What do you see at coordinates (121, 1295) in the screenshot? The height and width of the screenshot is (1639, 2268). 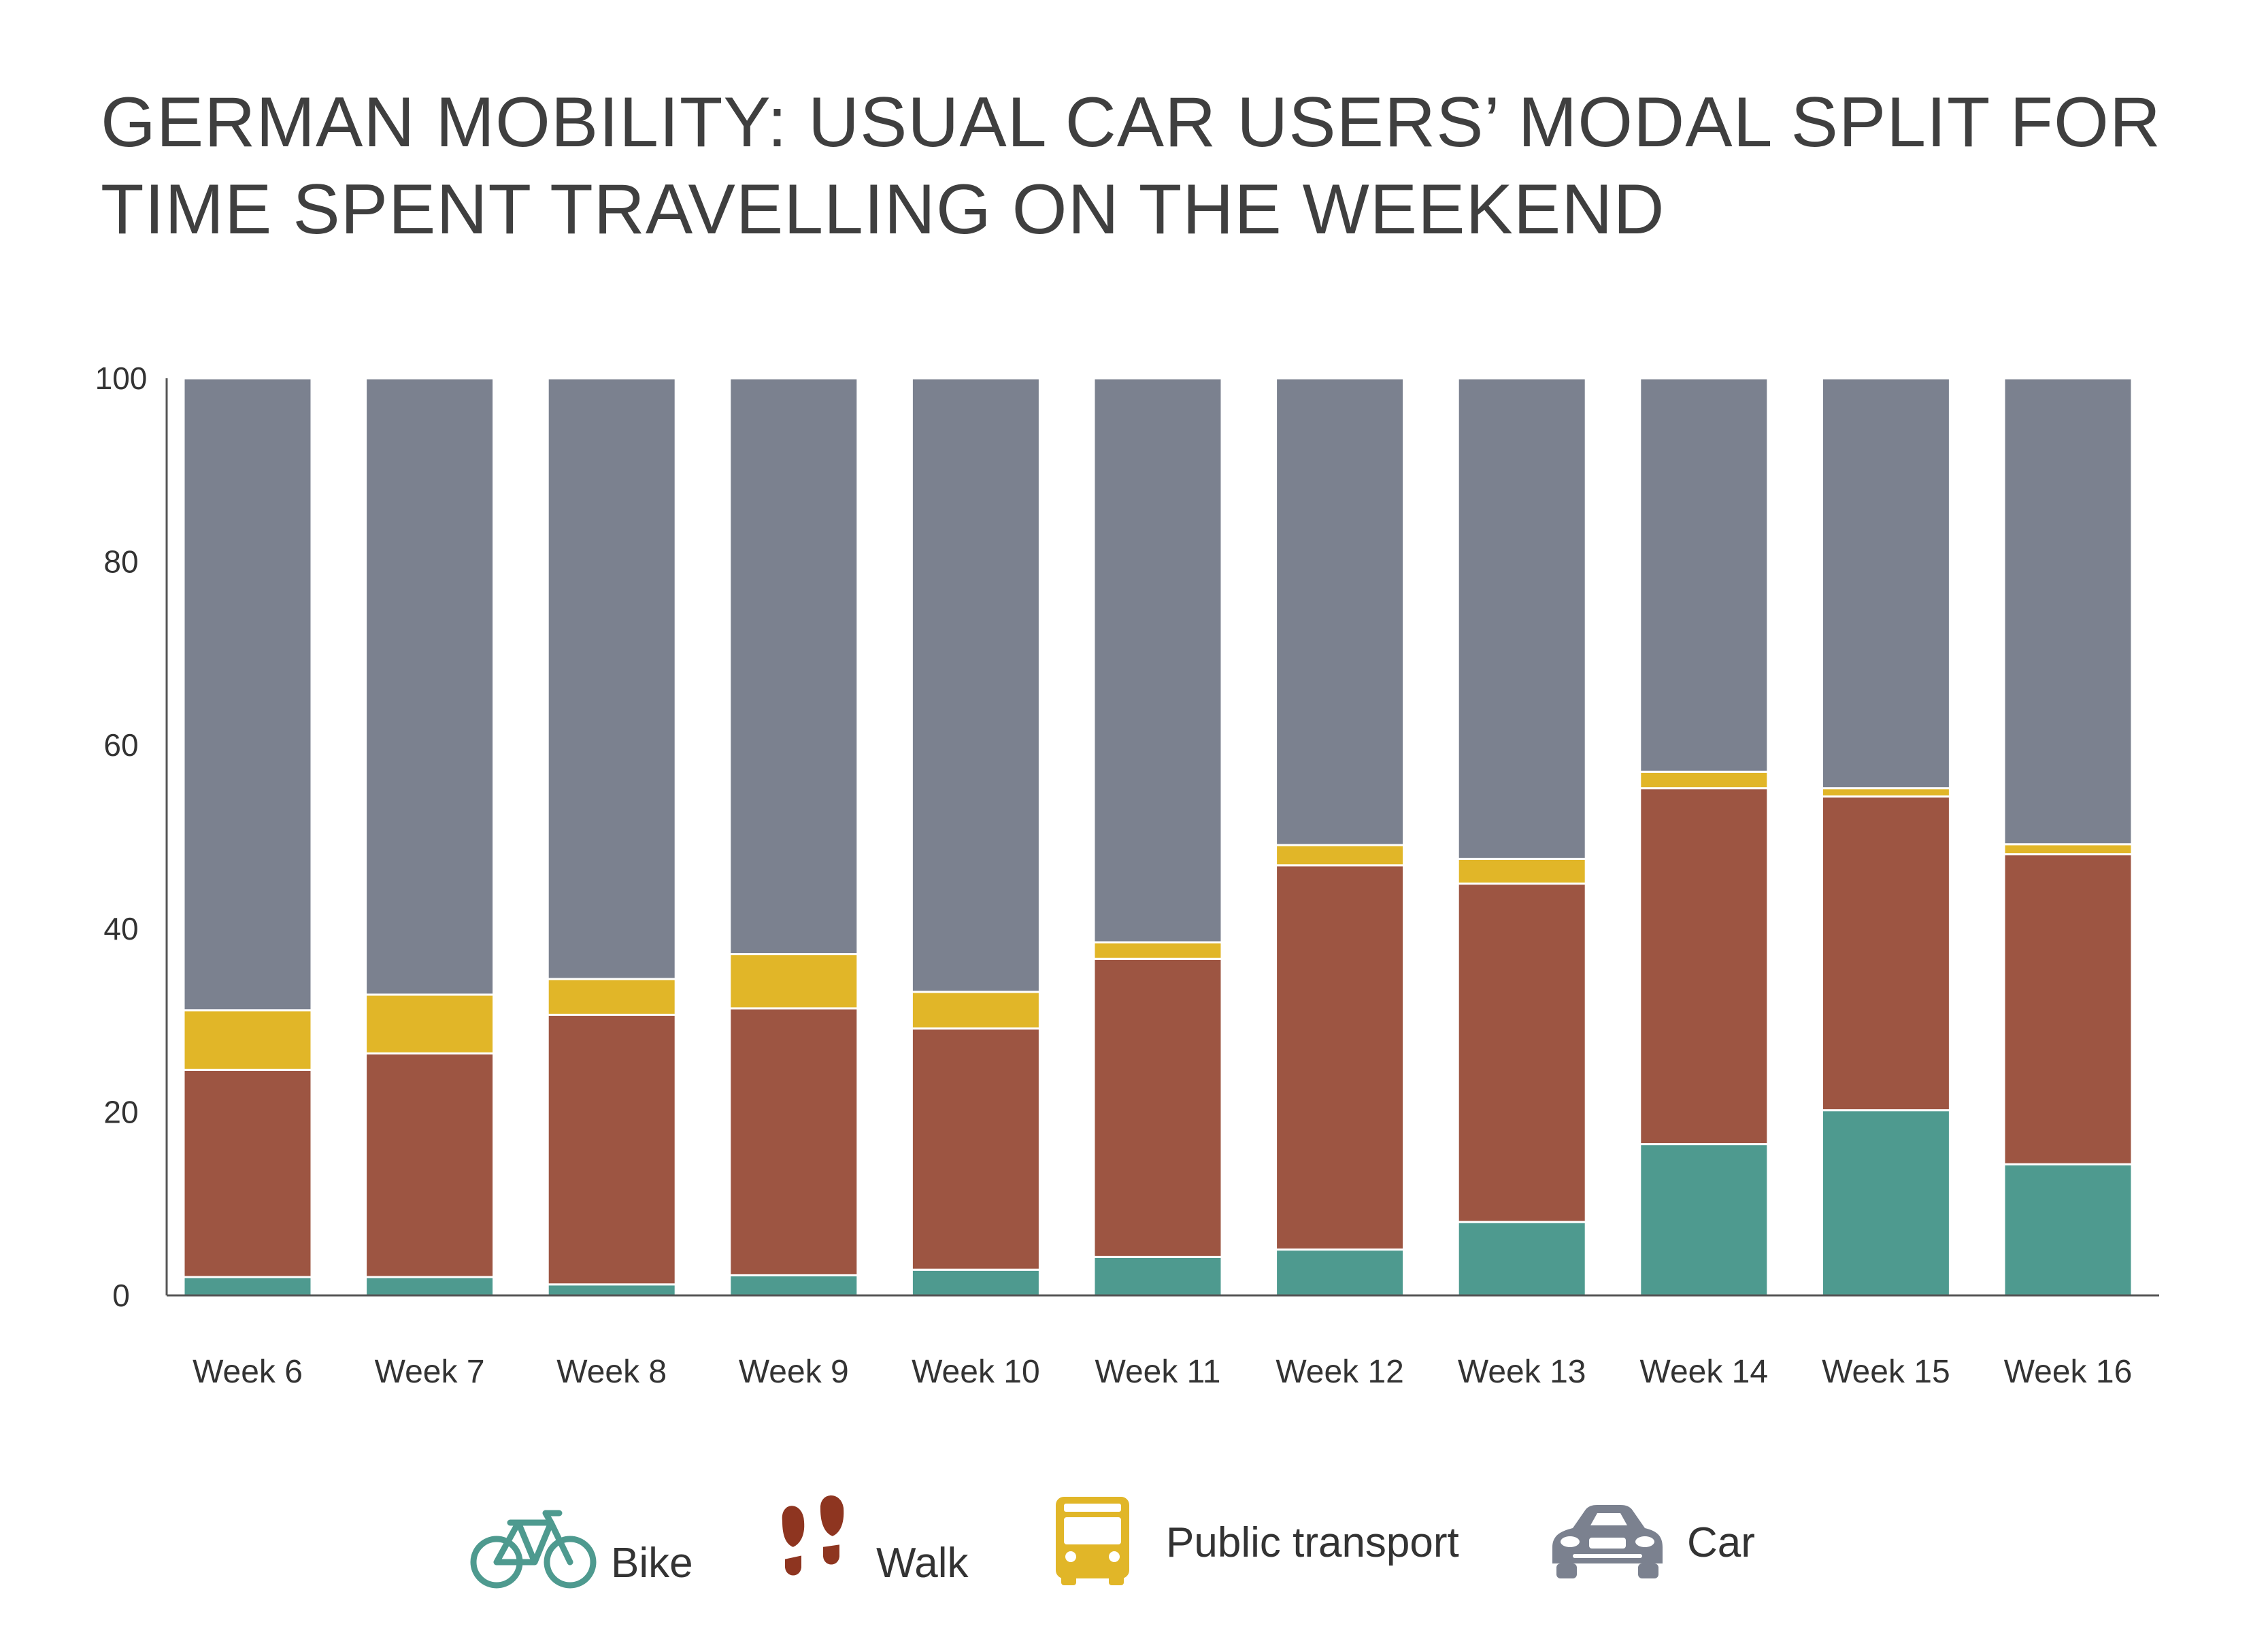 I see `y-tick-label: 0` at bounding box center [121, 1295].